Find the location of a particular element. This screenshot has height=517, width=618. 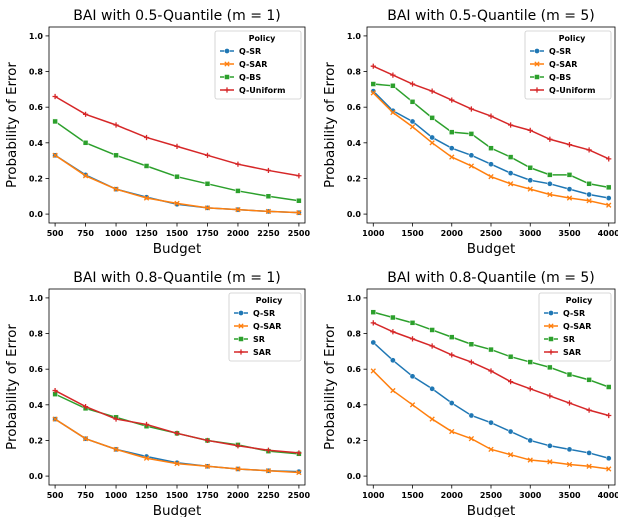

x-tick-label: 2500 is located at coordinates (299, 233).